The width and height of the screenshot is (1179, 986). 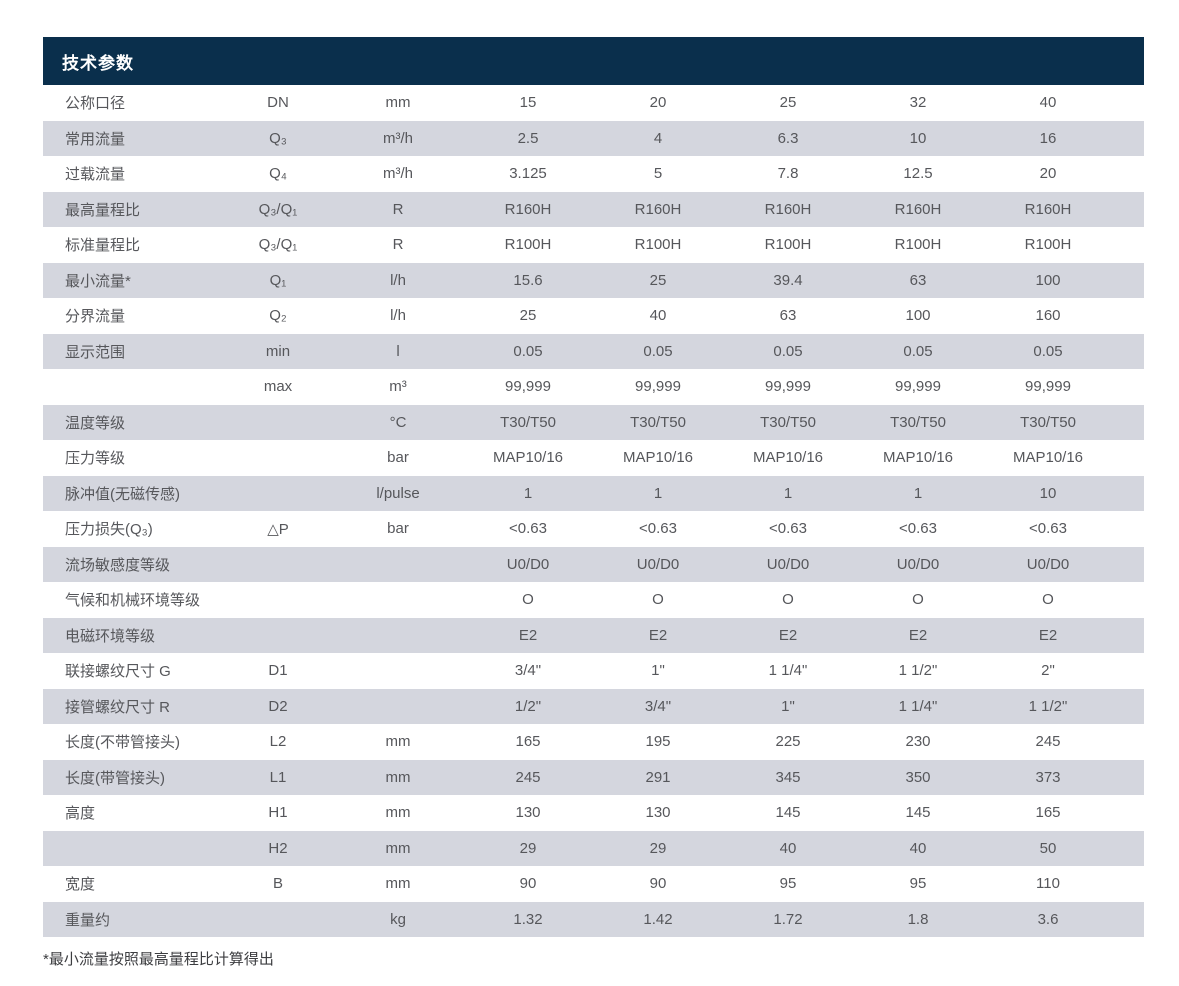 I want to click on value-cell-dn15: 90, so click(x=528, y=884).